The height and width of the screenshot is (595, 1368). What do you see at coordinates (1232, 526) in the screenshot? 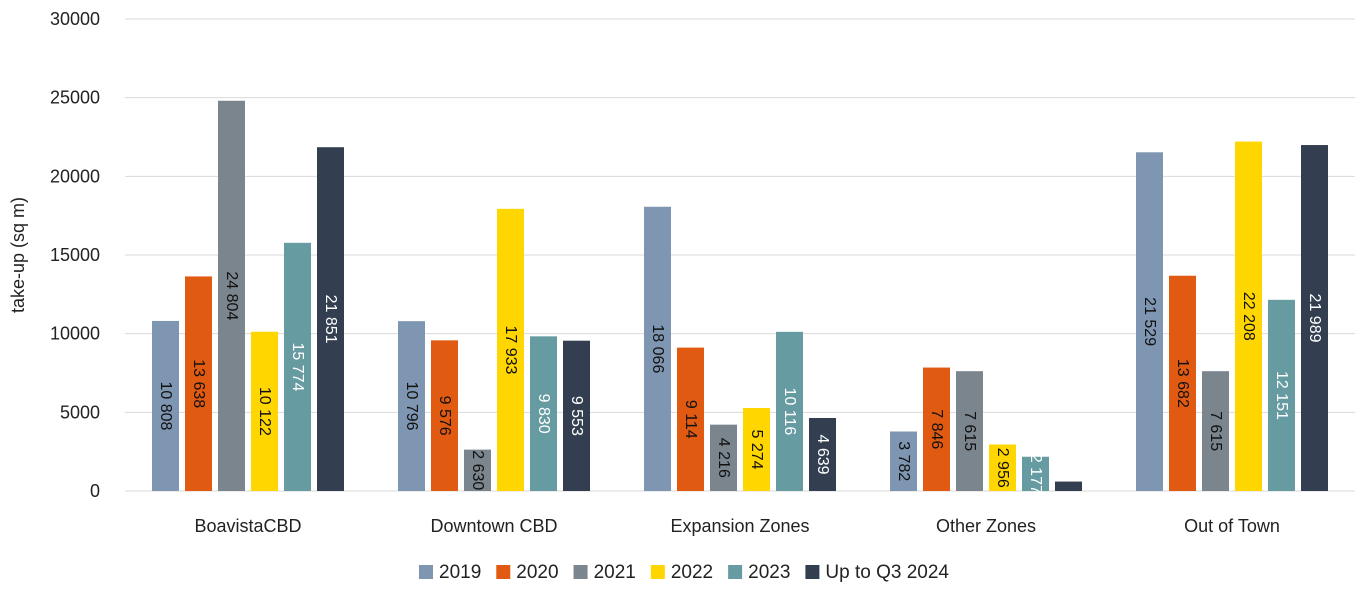
I see `x-category-label: Out of Town` at bounding box center [1232, 526].